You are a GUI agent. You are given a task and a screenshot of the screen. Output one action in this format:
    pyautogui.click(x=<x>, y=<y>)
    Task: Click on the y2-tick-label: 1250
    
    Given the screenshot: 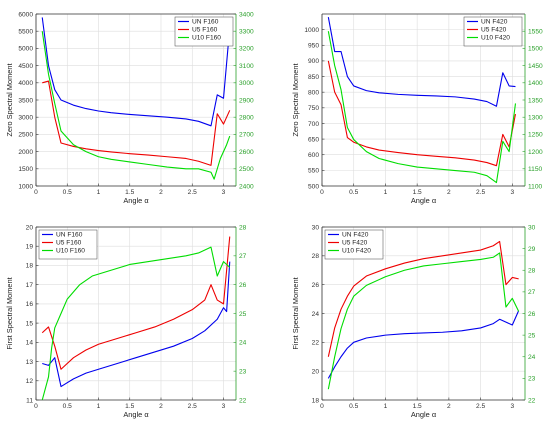 What is the action you would take?
    pyautogui.click(x=535, y=135)
    